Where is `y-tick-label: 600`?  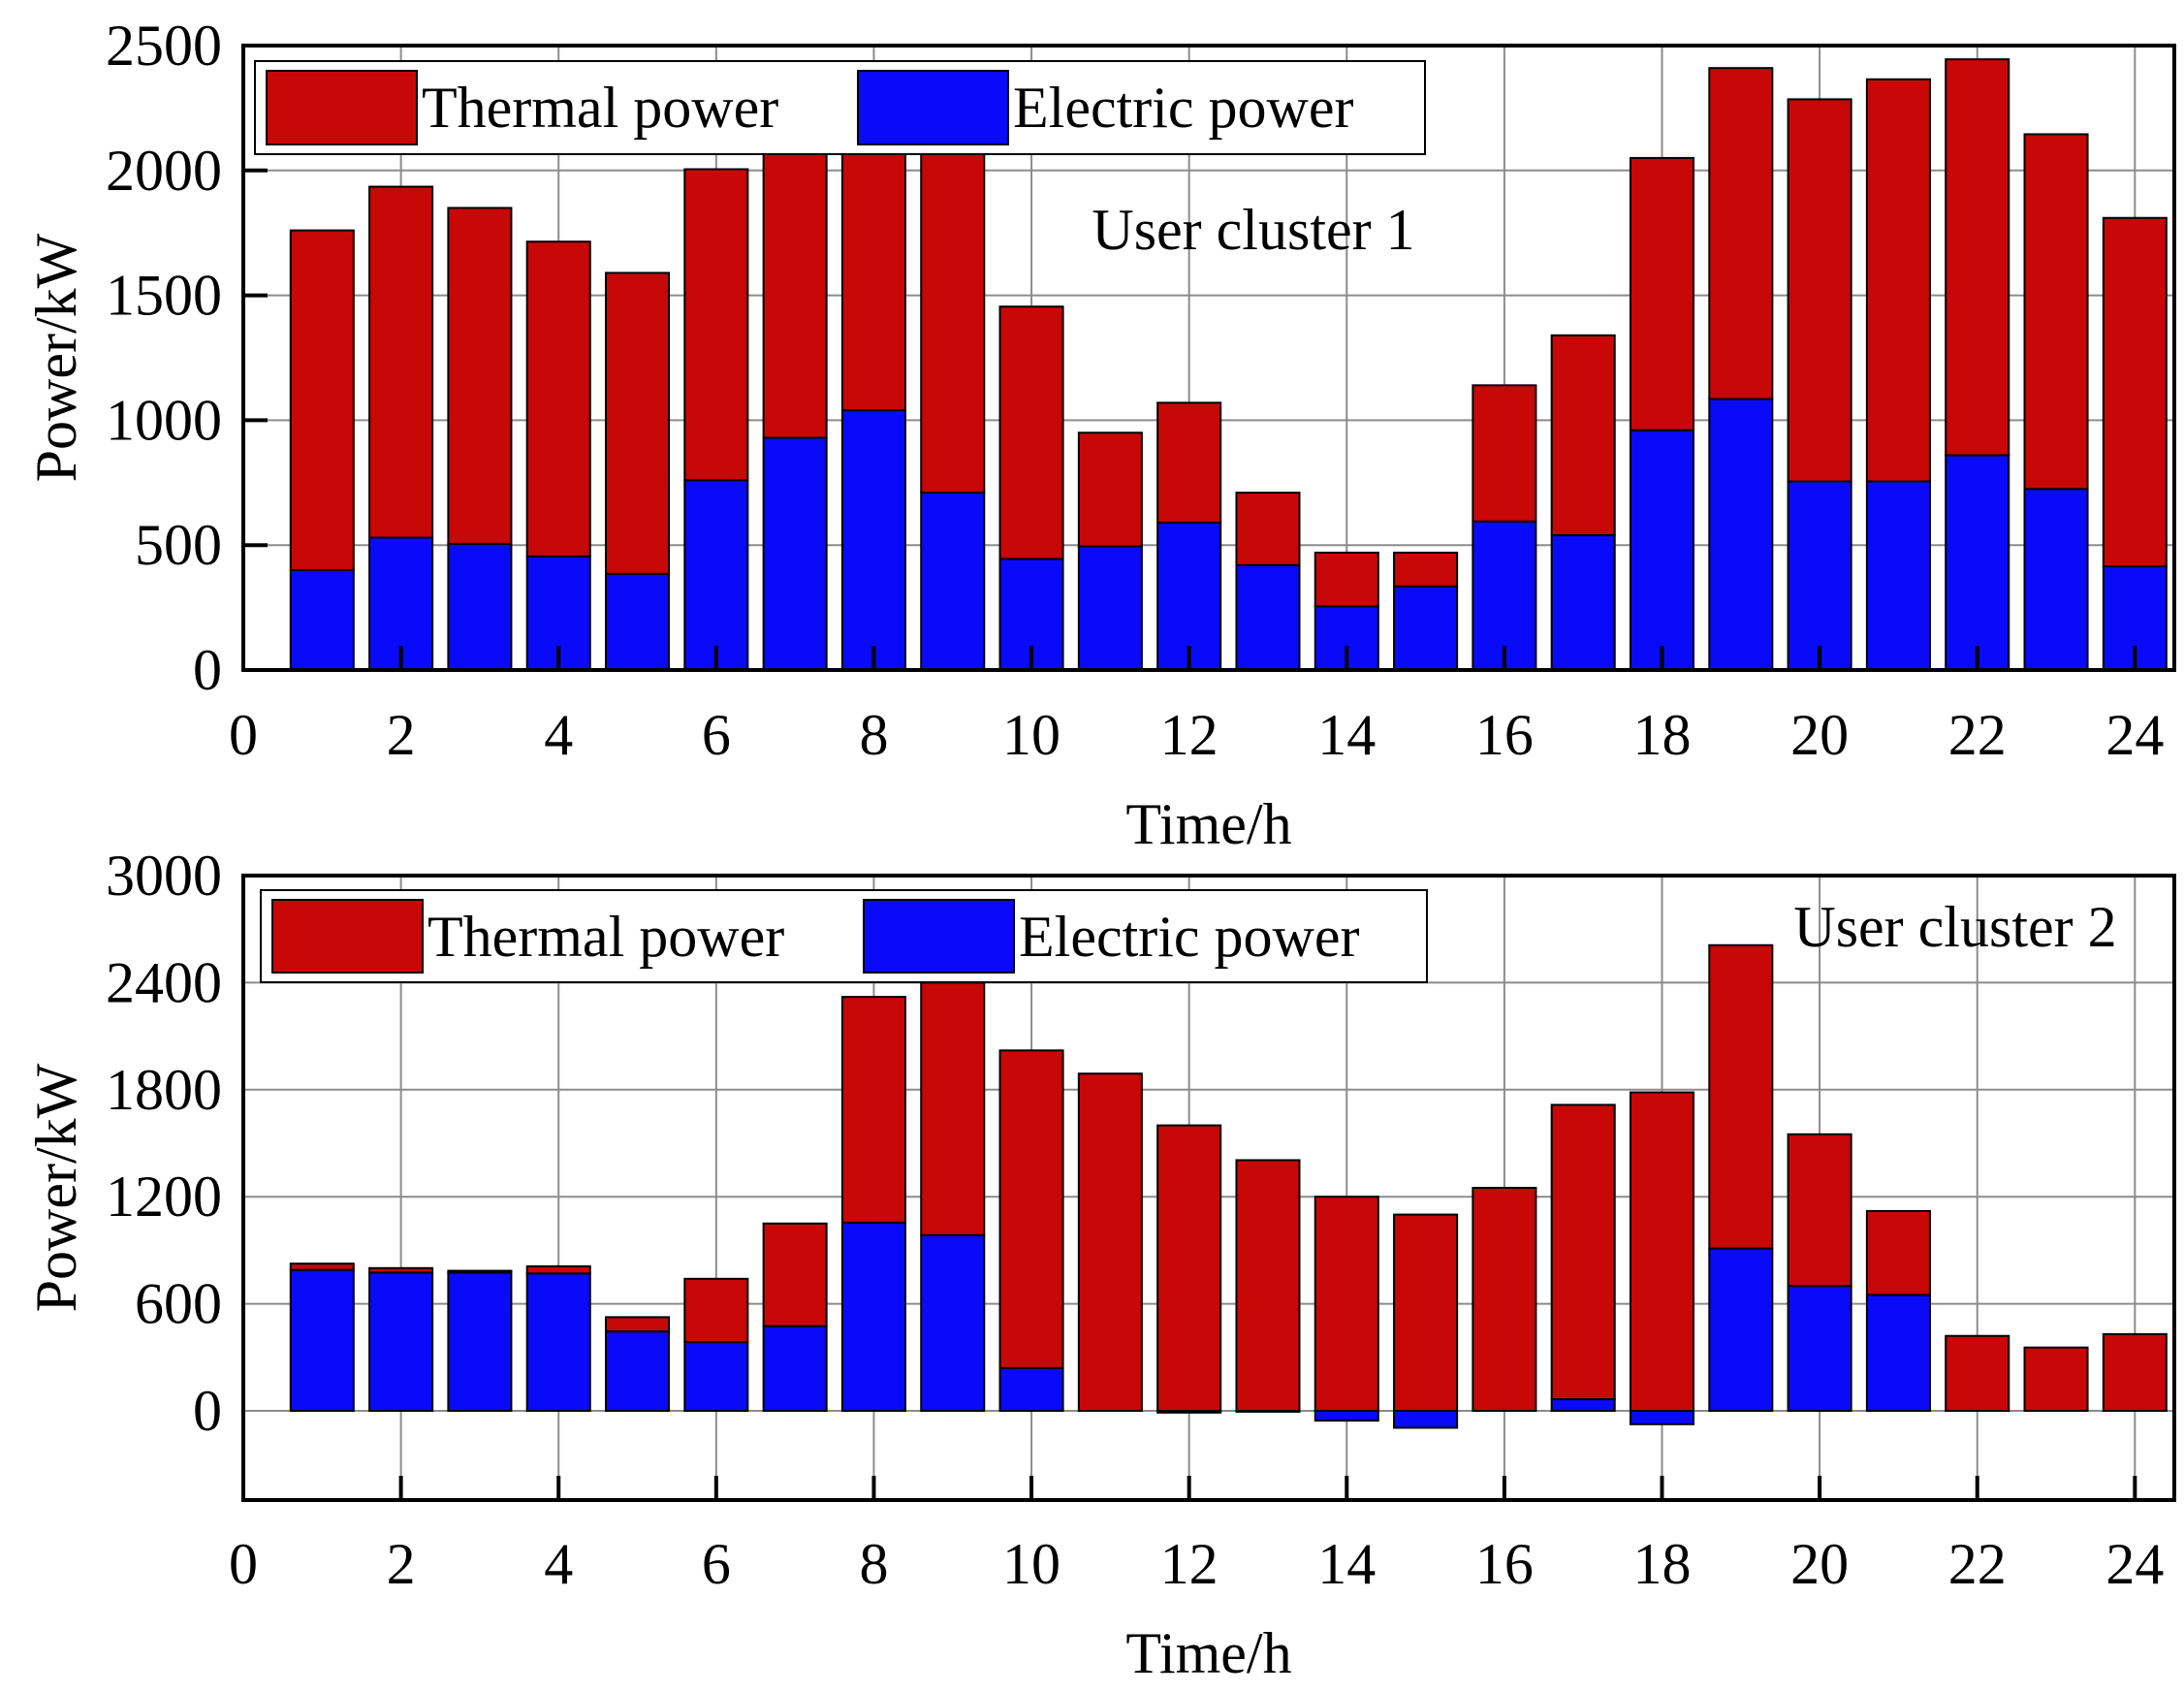 y-tick-label: 600 is located at coordinates (179, 1304).